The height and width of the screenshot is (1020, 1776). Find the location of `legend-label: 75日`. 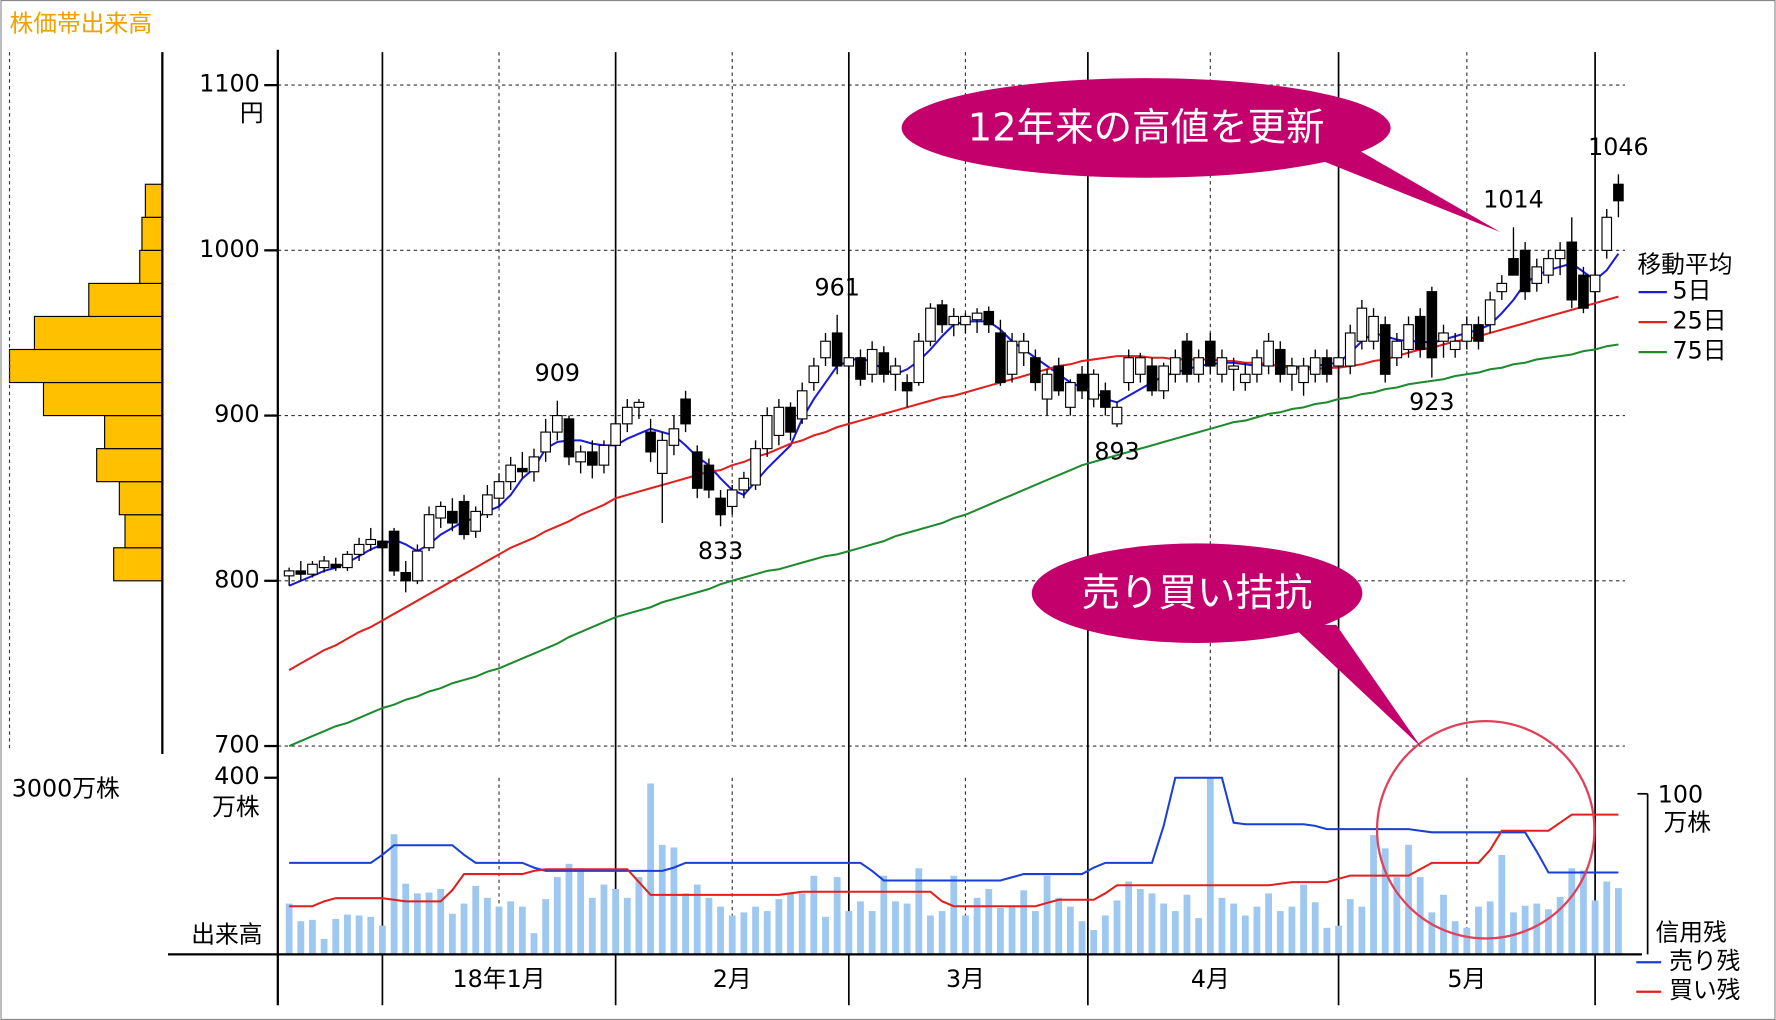

legend-label: 75日 is located at coordinates (1700, 351).